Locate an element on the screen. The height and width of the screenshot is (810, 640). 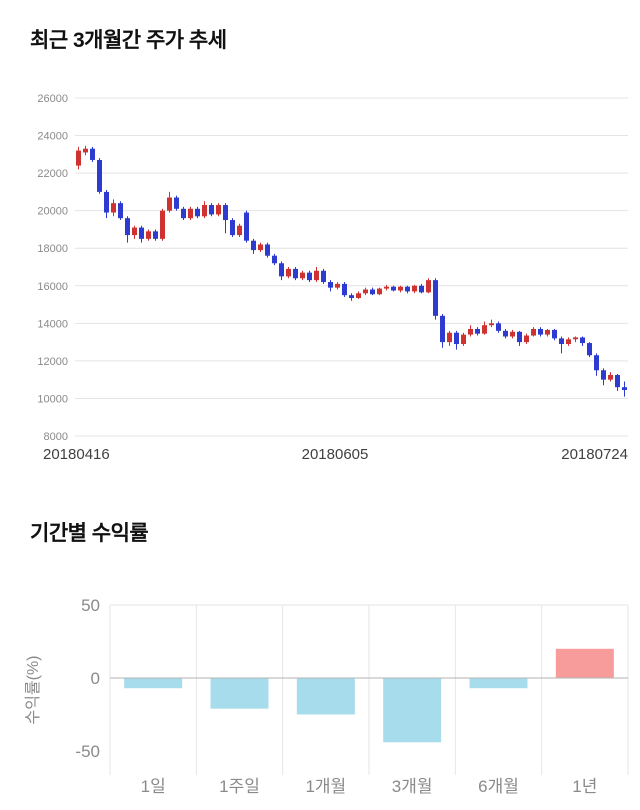
price-chart-title: 최근 3개월간 주가 추세 is located at coordinates (128, 40).